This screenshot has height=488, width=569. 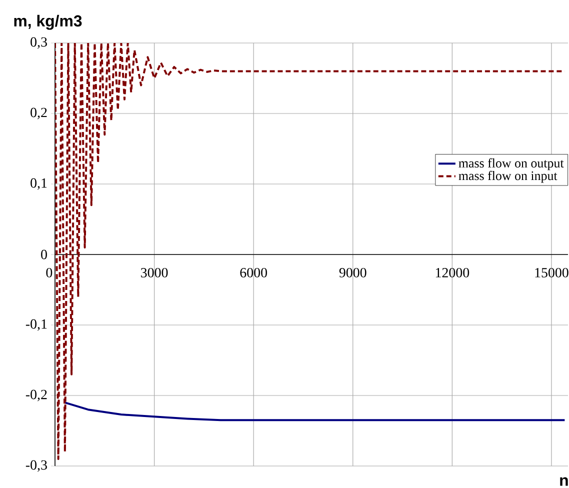 I want to click on y-tick-label: 0, so click(x=44, y=255).